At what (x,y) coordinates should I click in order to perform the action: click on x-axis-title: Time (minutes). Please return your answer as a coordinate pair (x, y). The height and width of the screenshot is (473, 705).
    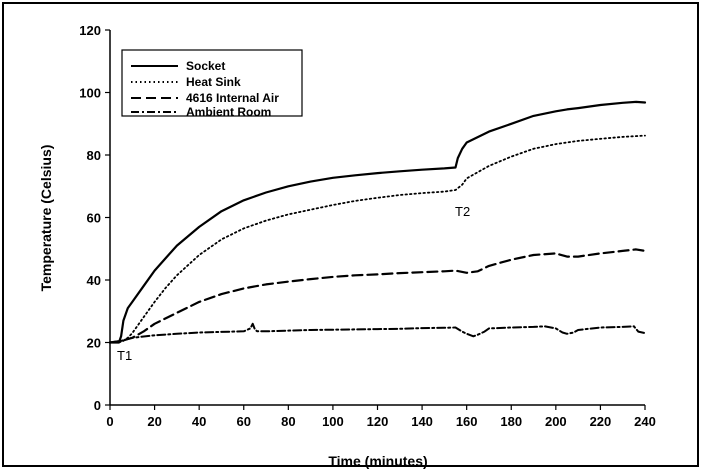
    Looking at the image, I should click on (377, 461).